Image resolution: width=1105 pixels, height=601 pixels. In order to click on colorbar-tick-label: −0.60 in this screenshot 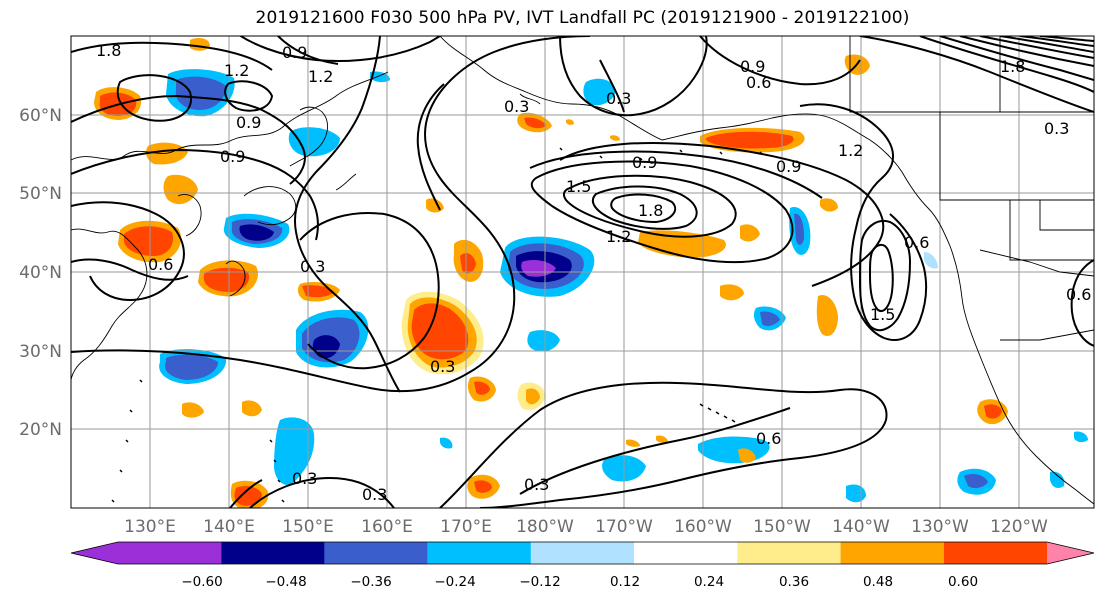, I will do `click(201, 582)`.